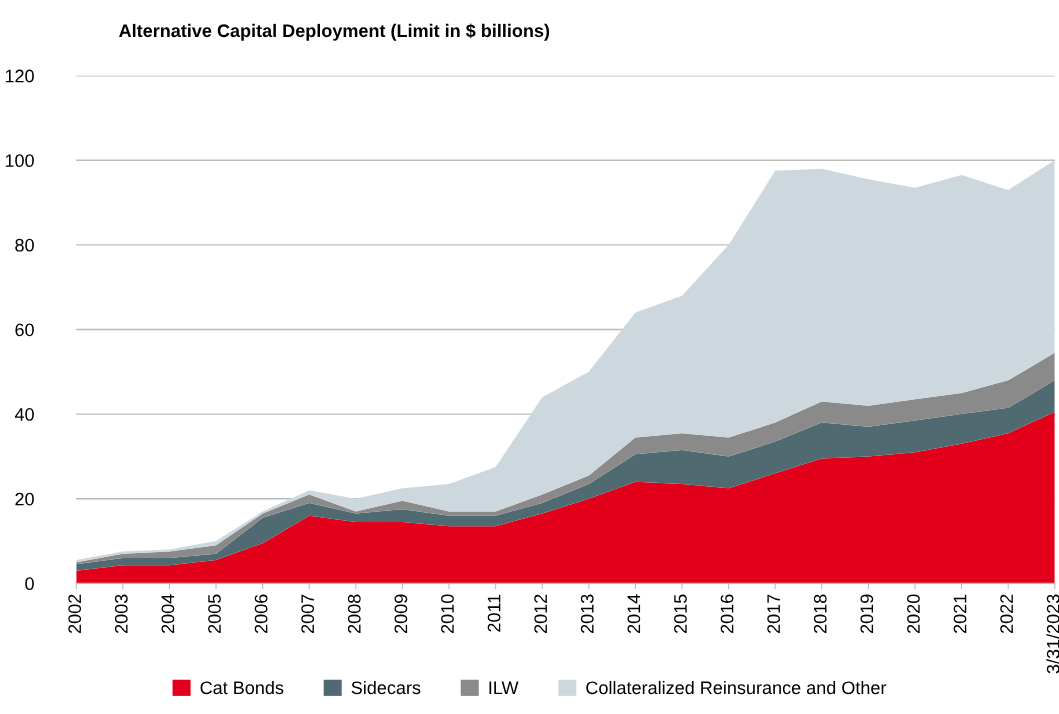 Image resolution: width=1059 pixels, height=714 pixels. What do you see at coordinates (19, 76) in the screenshot?
I see `y-tick-label: 120` at bounding box center [19, 76].